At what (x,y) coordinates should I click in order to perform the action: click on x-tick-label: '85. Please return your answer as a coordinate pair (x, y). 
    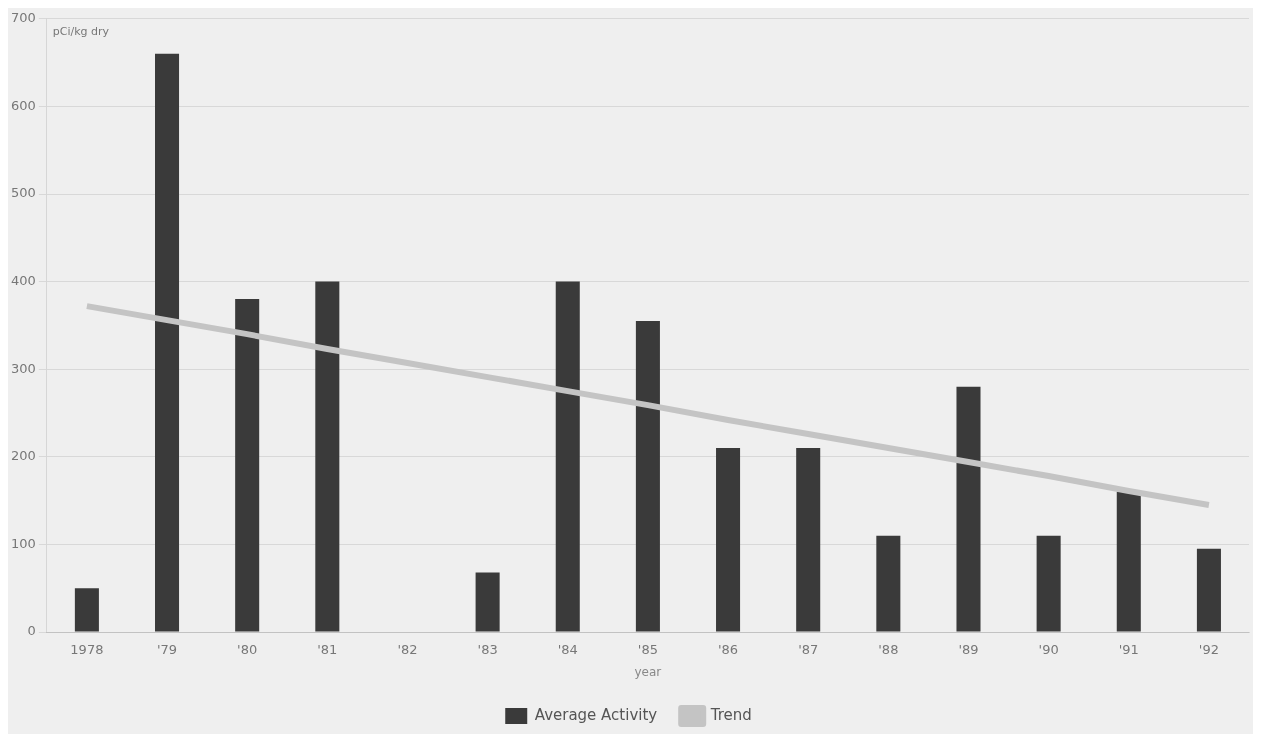
    Looking at the image, I should click on (647, 650).